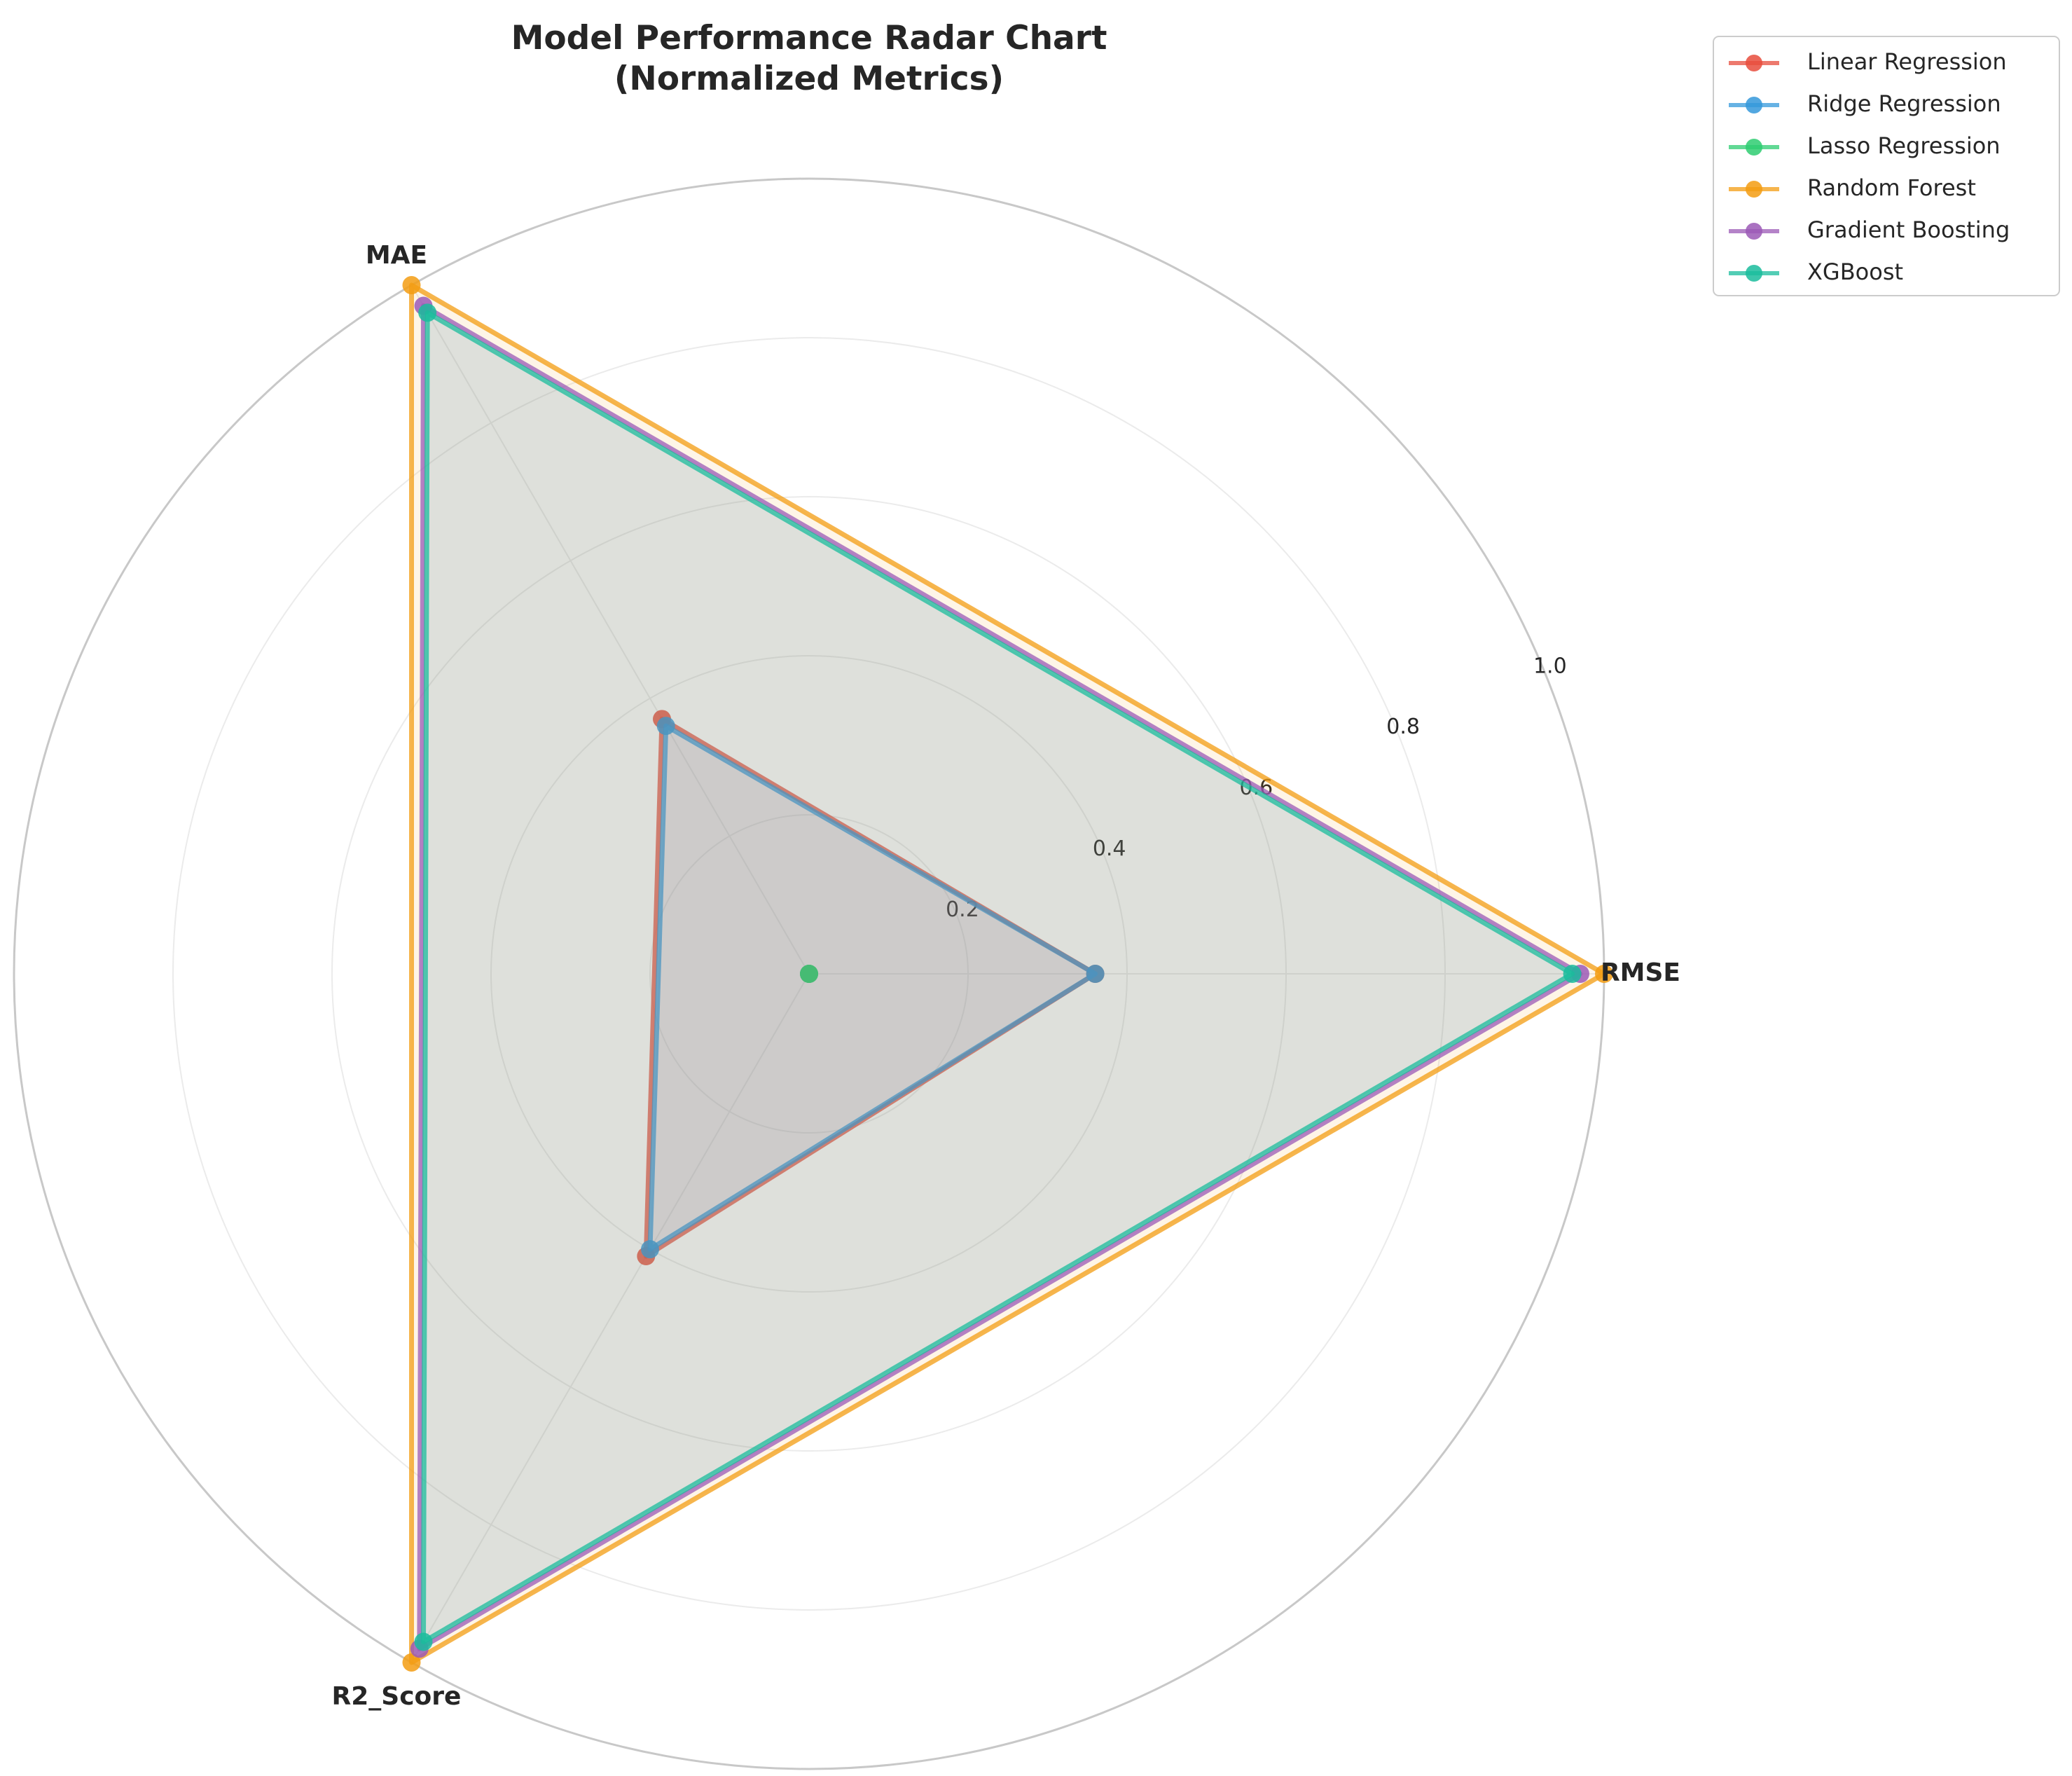 The image size is (2072, 1776). Describe the element at coordinates (1257, 787) in the screenshot. I see `radial-tick-labels: 0.20.40.60.81.0` at that location.